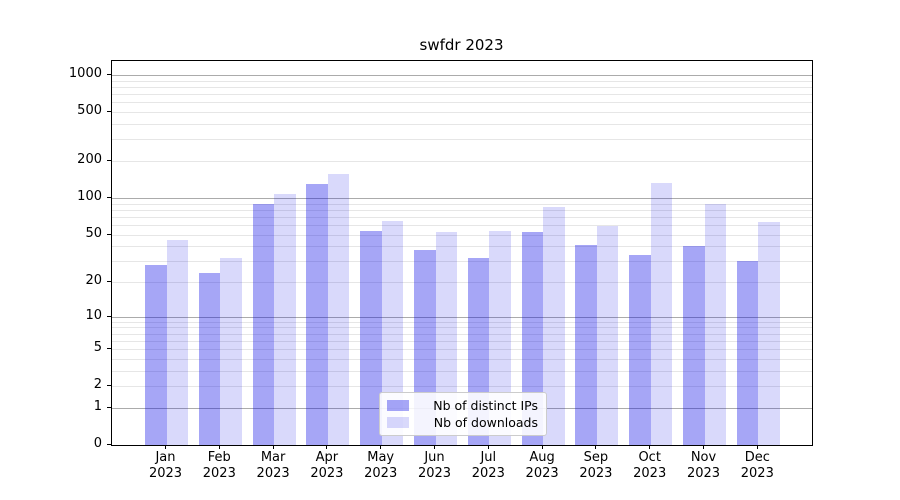 Image resolution: width=900 pixels, height=500 pixels. Describe the element at coordinates (371, 338) in the screenshot. I see `bar-ips-may` at that location.